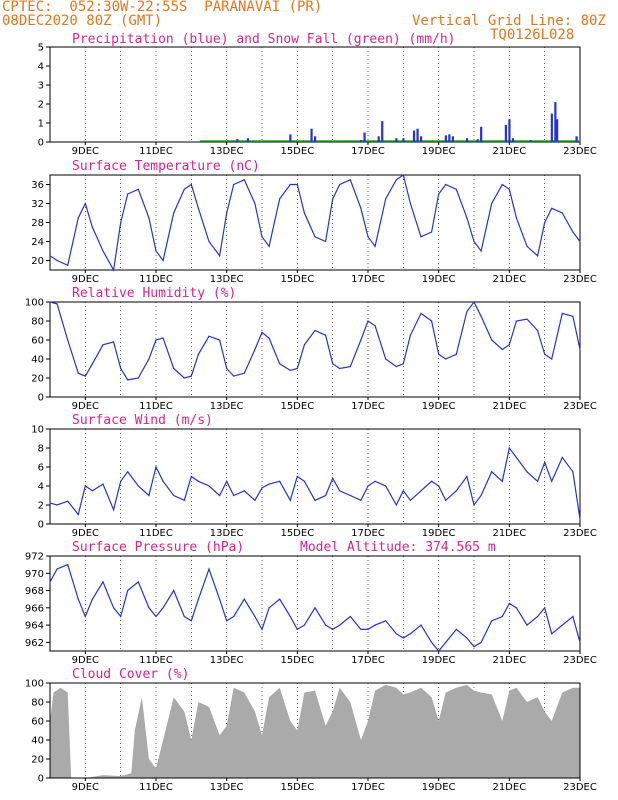  I want to click on y-tick-label: 972, so click(34, 557).